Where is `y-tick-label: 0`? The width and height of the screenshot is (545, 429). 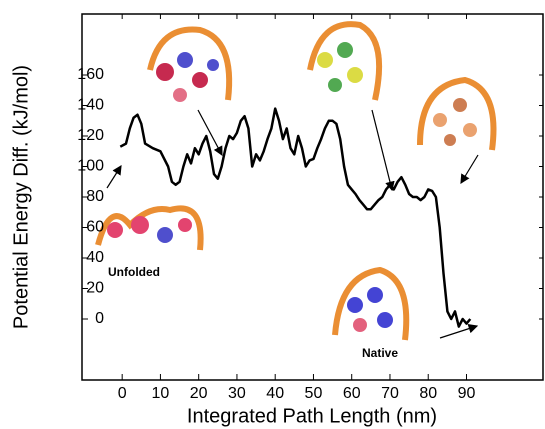
y-tick-label: 0 is located at coordinates (99, 318).